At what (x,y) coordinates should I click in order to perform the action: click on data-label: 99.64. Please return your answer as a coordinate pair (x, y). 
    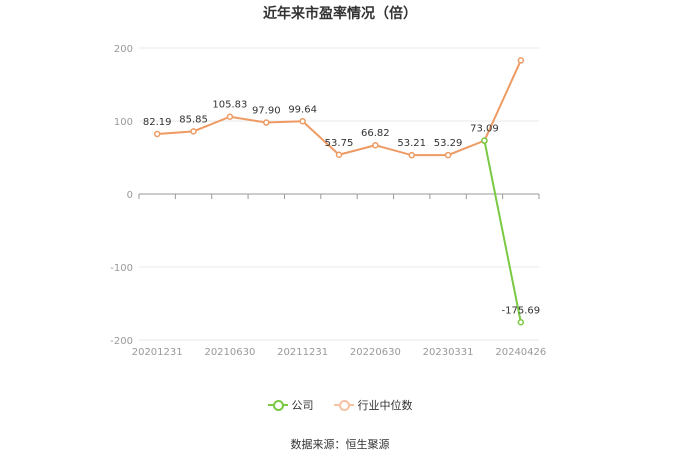
    Looking at the image, I should click on (302, 109).